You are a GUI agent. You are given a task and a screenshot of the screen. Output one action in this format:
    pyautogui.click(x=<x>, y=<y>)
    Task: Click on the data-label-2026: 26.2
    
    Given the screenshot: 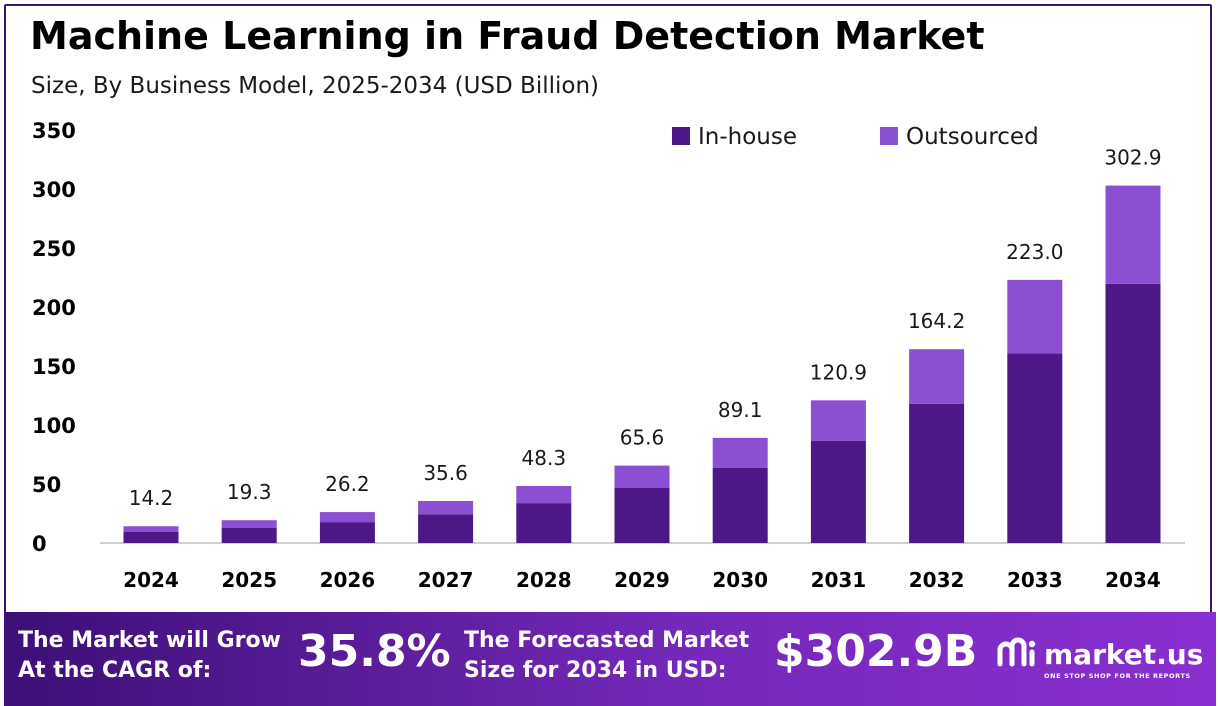 What is the action you would take?
    pyautogui.click(x=347, y=484)
    